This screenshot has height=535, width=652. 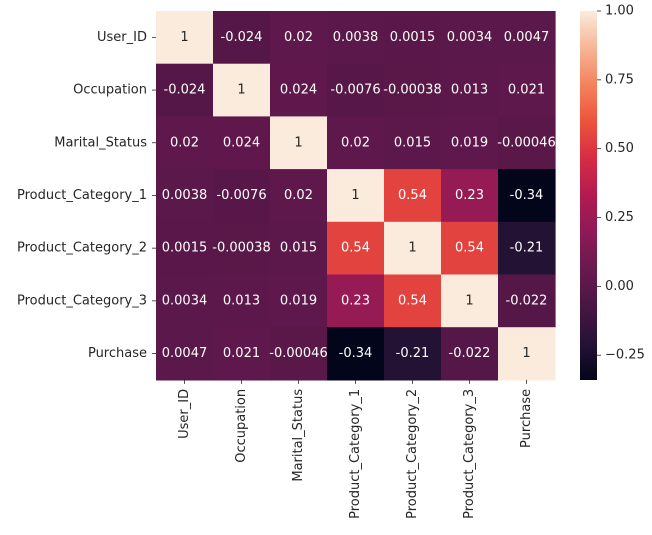 I want to click on colorbar: 1.00 0.75 0.50 0.25 0.00 −0.25, so click(x=612, y=192).